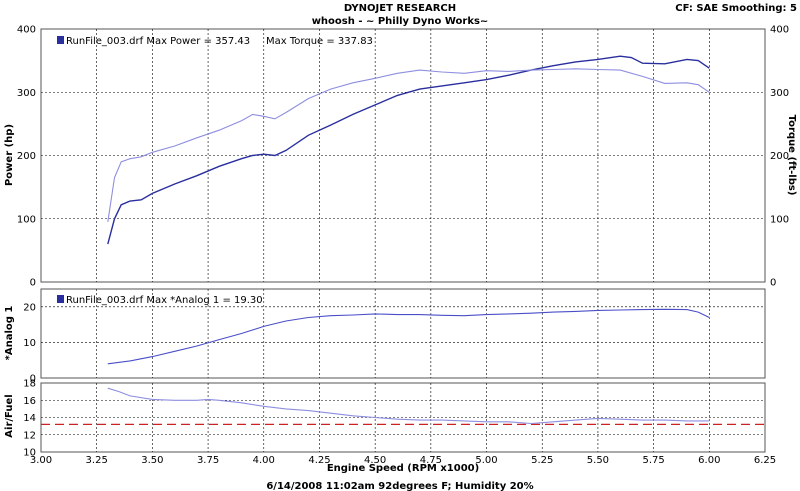 The height and width of the screenshot is (491, 800). Describe the element at coordinates (403, 468) in the screenshot. I see `x-axis-label: Engine Speed (RPM x1000)` at that location.